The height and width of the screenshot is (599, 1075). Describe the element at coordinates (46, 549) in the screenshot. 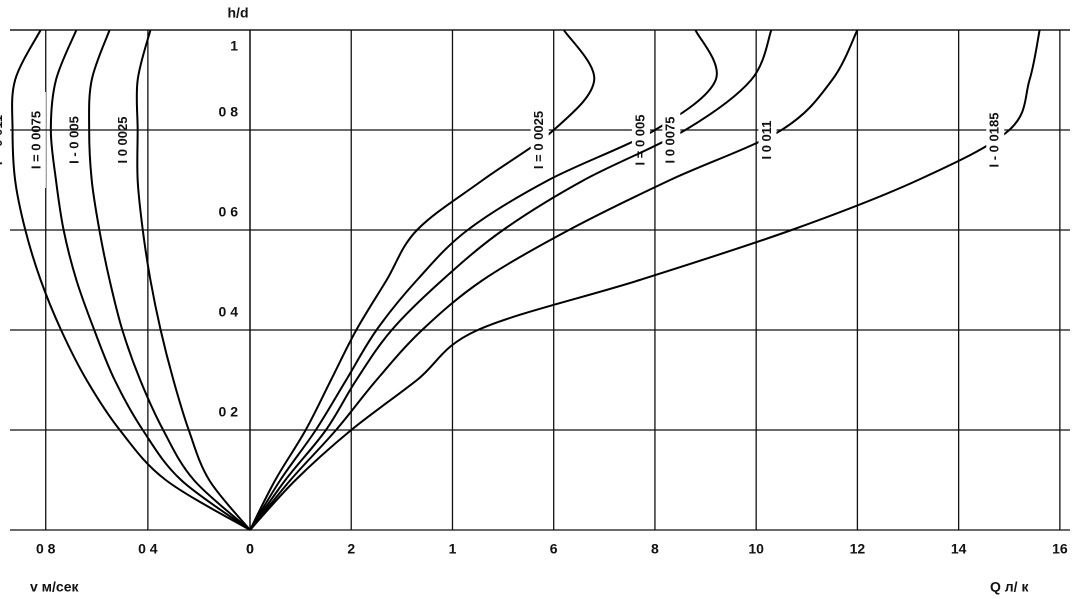

I see `x-tick-label: 0 8` at that location.